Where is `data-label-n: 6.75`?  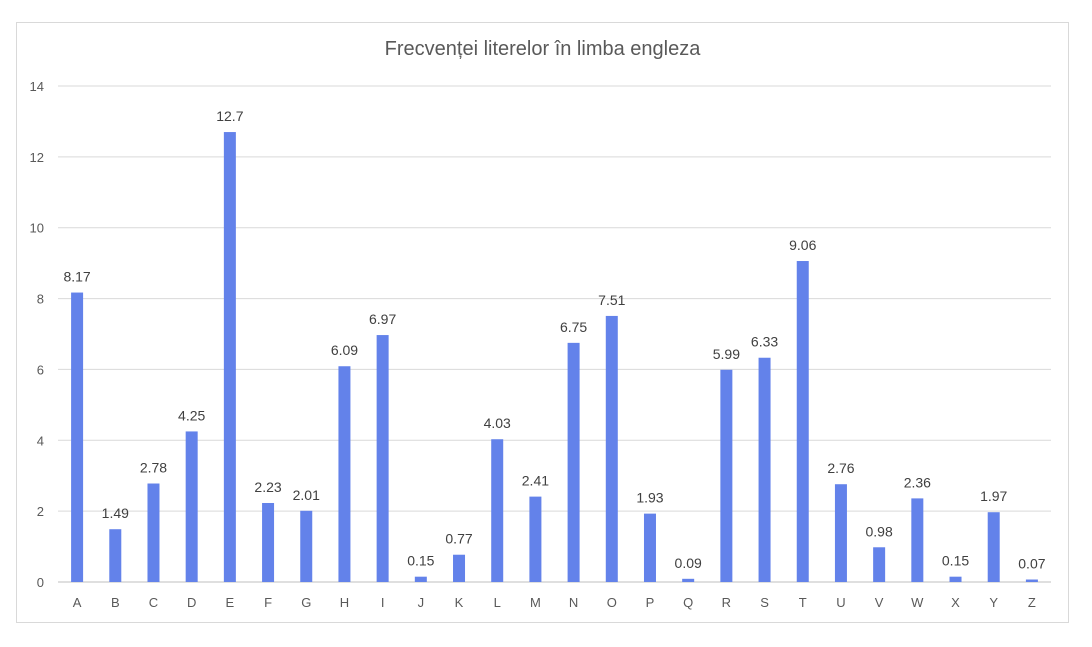
data-label-n: 6.75 is located at coordinates (573, 327).